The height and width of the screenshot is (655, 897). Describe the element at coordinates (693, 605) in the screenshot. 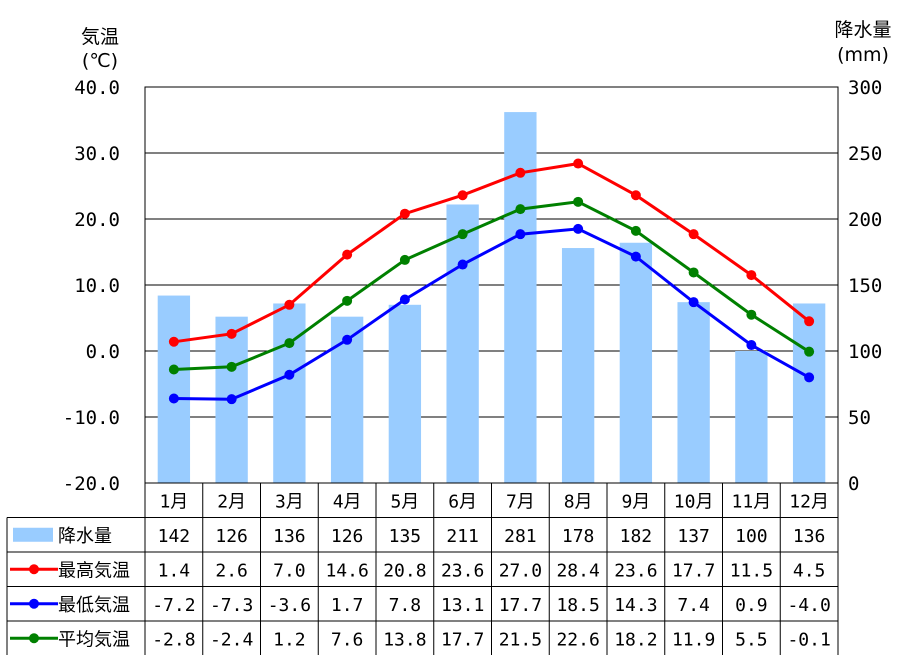

I see `table-value-cell: 7.4` at that location.